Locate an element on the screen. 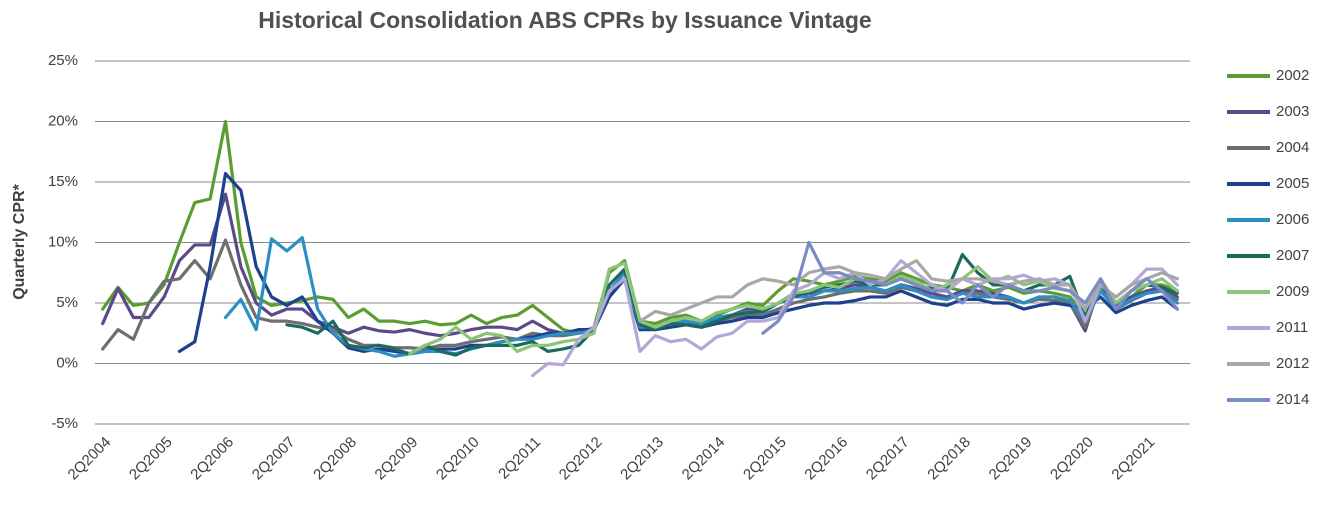 The image size is (1337, 506). x-tick-label: 2Q2005 is located at coordinates (151, 459).